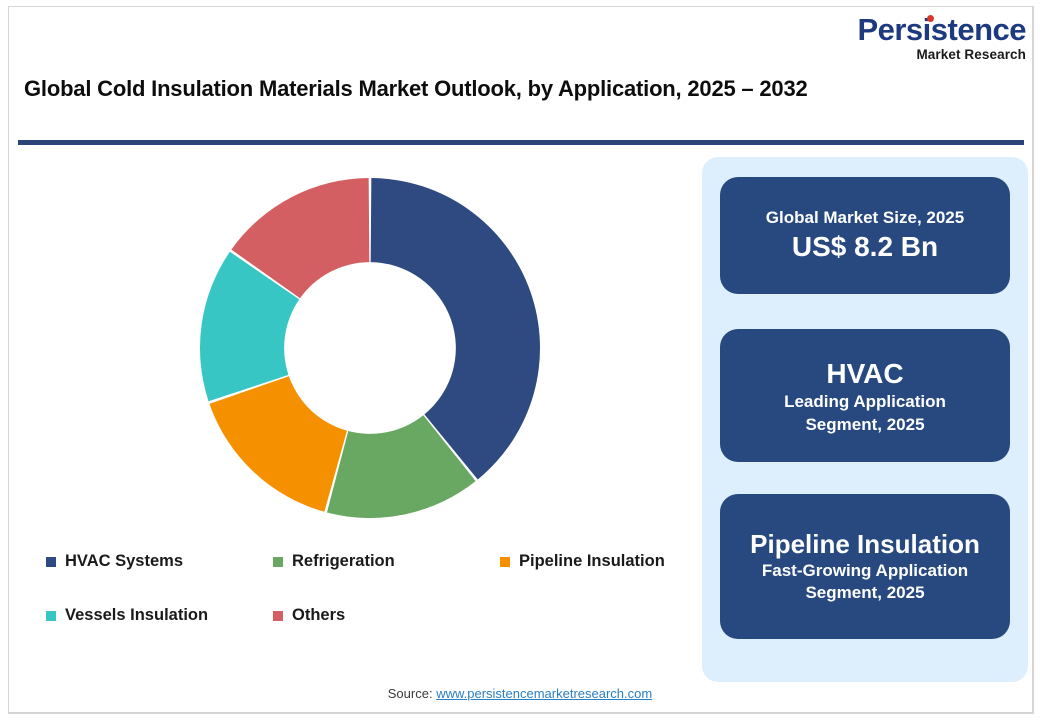  I want to click on source-link: www.persistencemarketresearch.com, so click(544, 693).